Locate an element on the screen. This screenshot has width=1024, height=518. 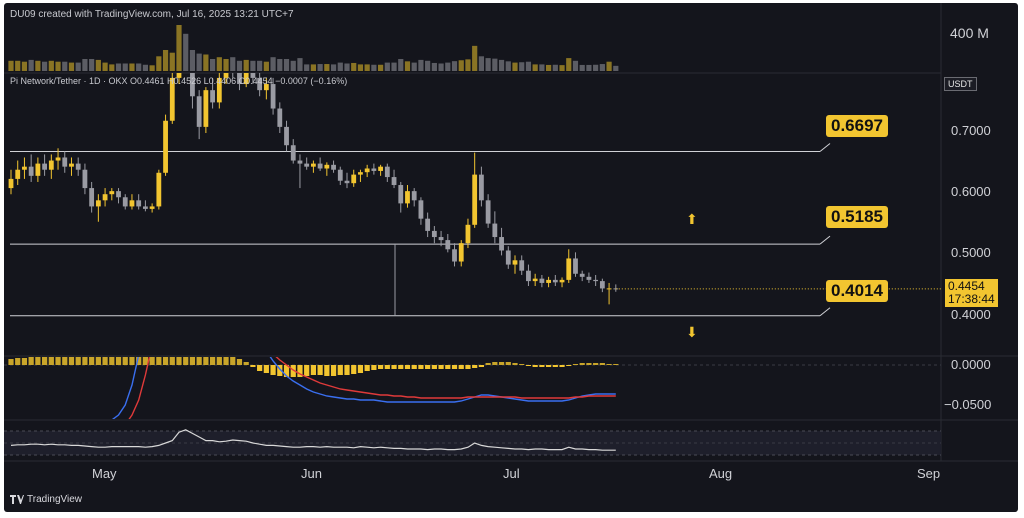
down-arrow-icon: ⬇ is located at coordinates (692, 332).